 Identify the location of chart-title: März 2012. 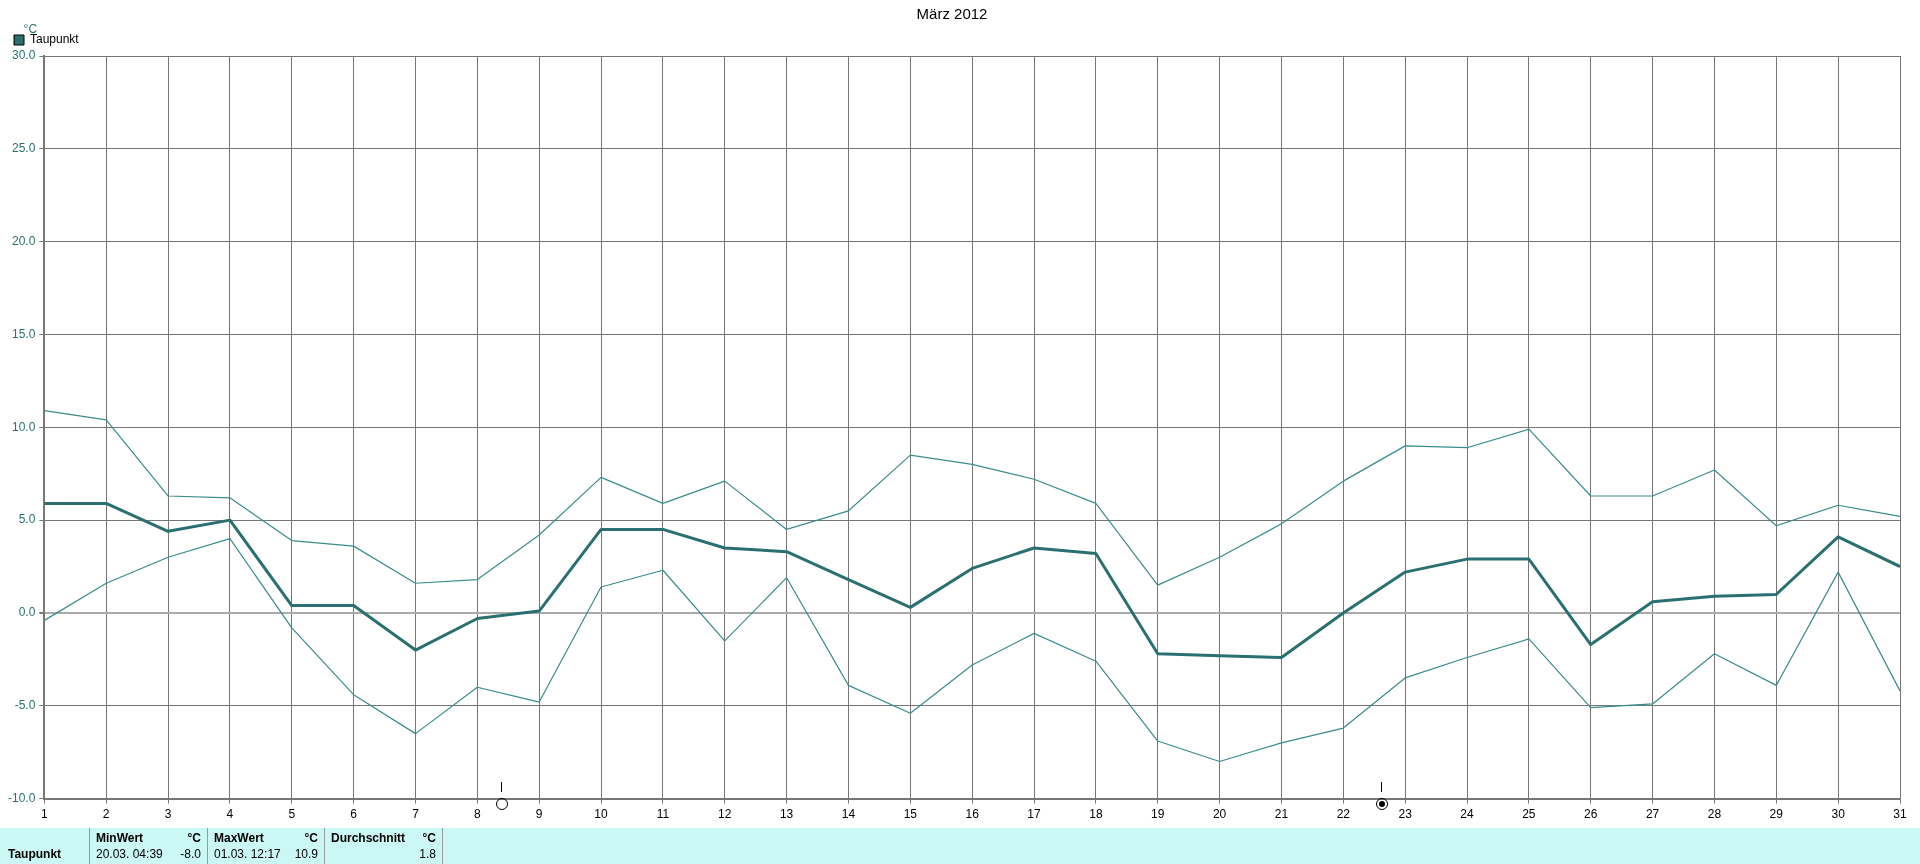
(952, 14).